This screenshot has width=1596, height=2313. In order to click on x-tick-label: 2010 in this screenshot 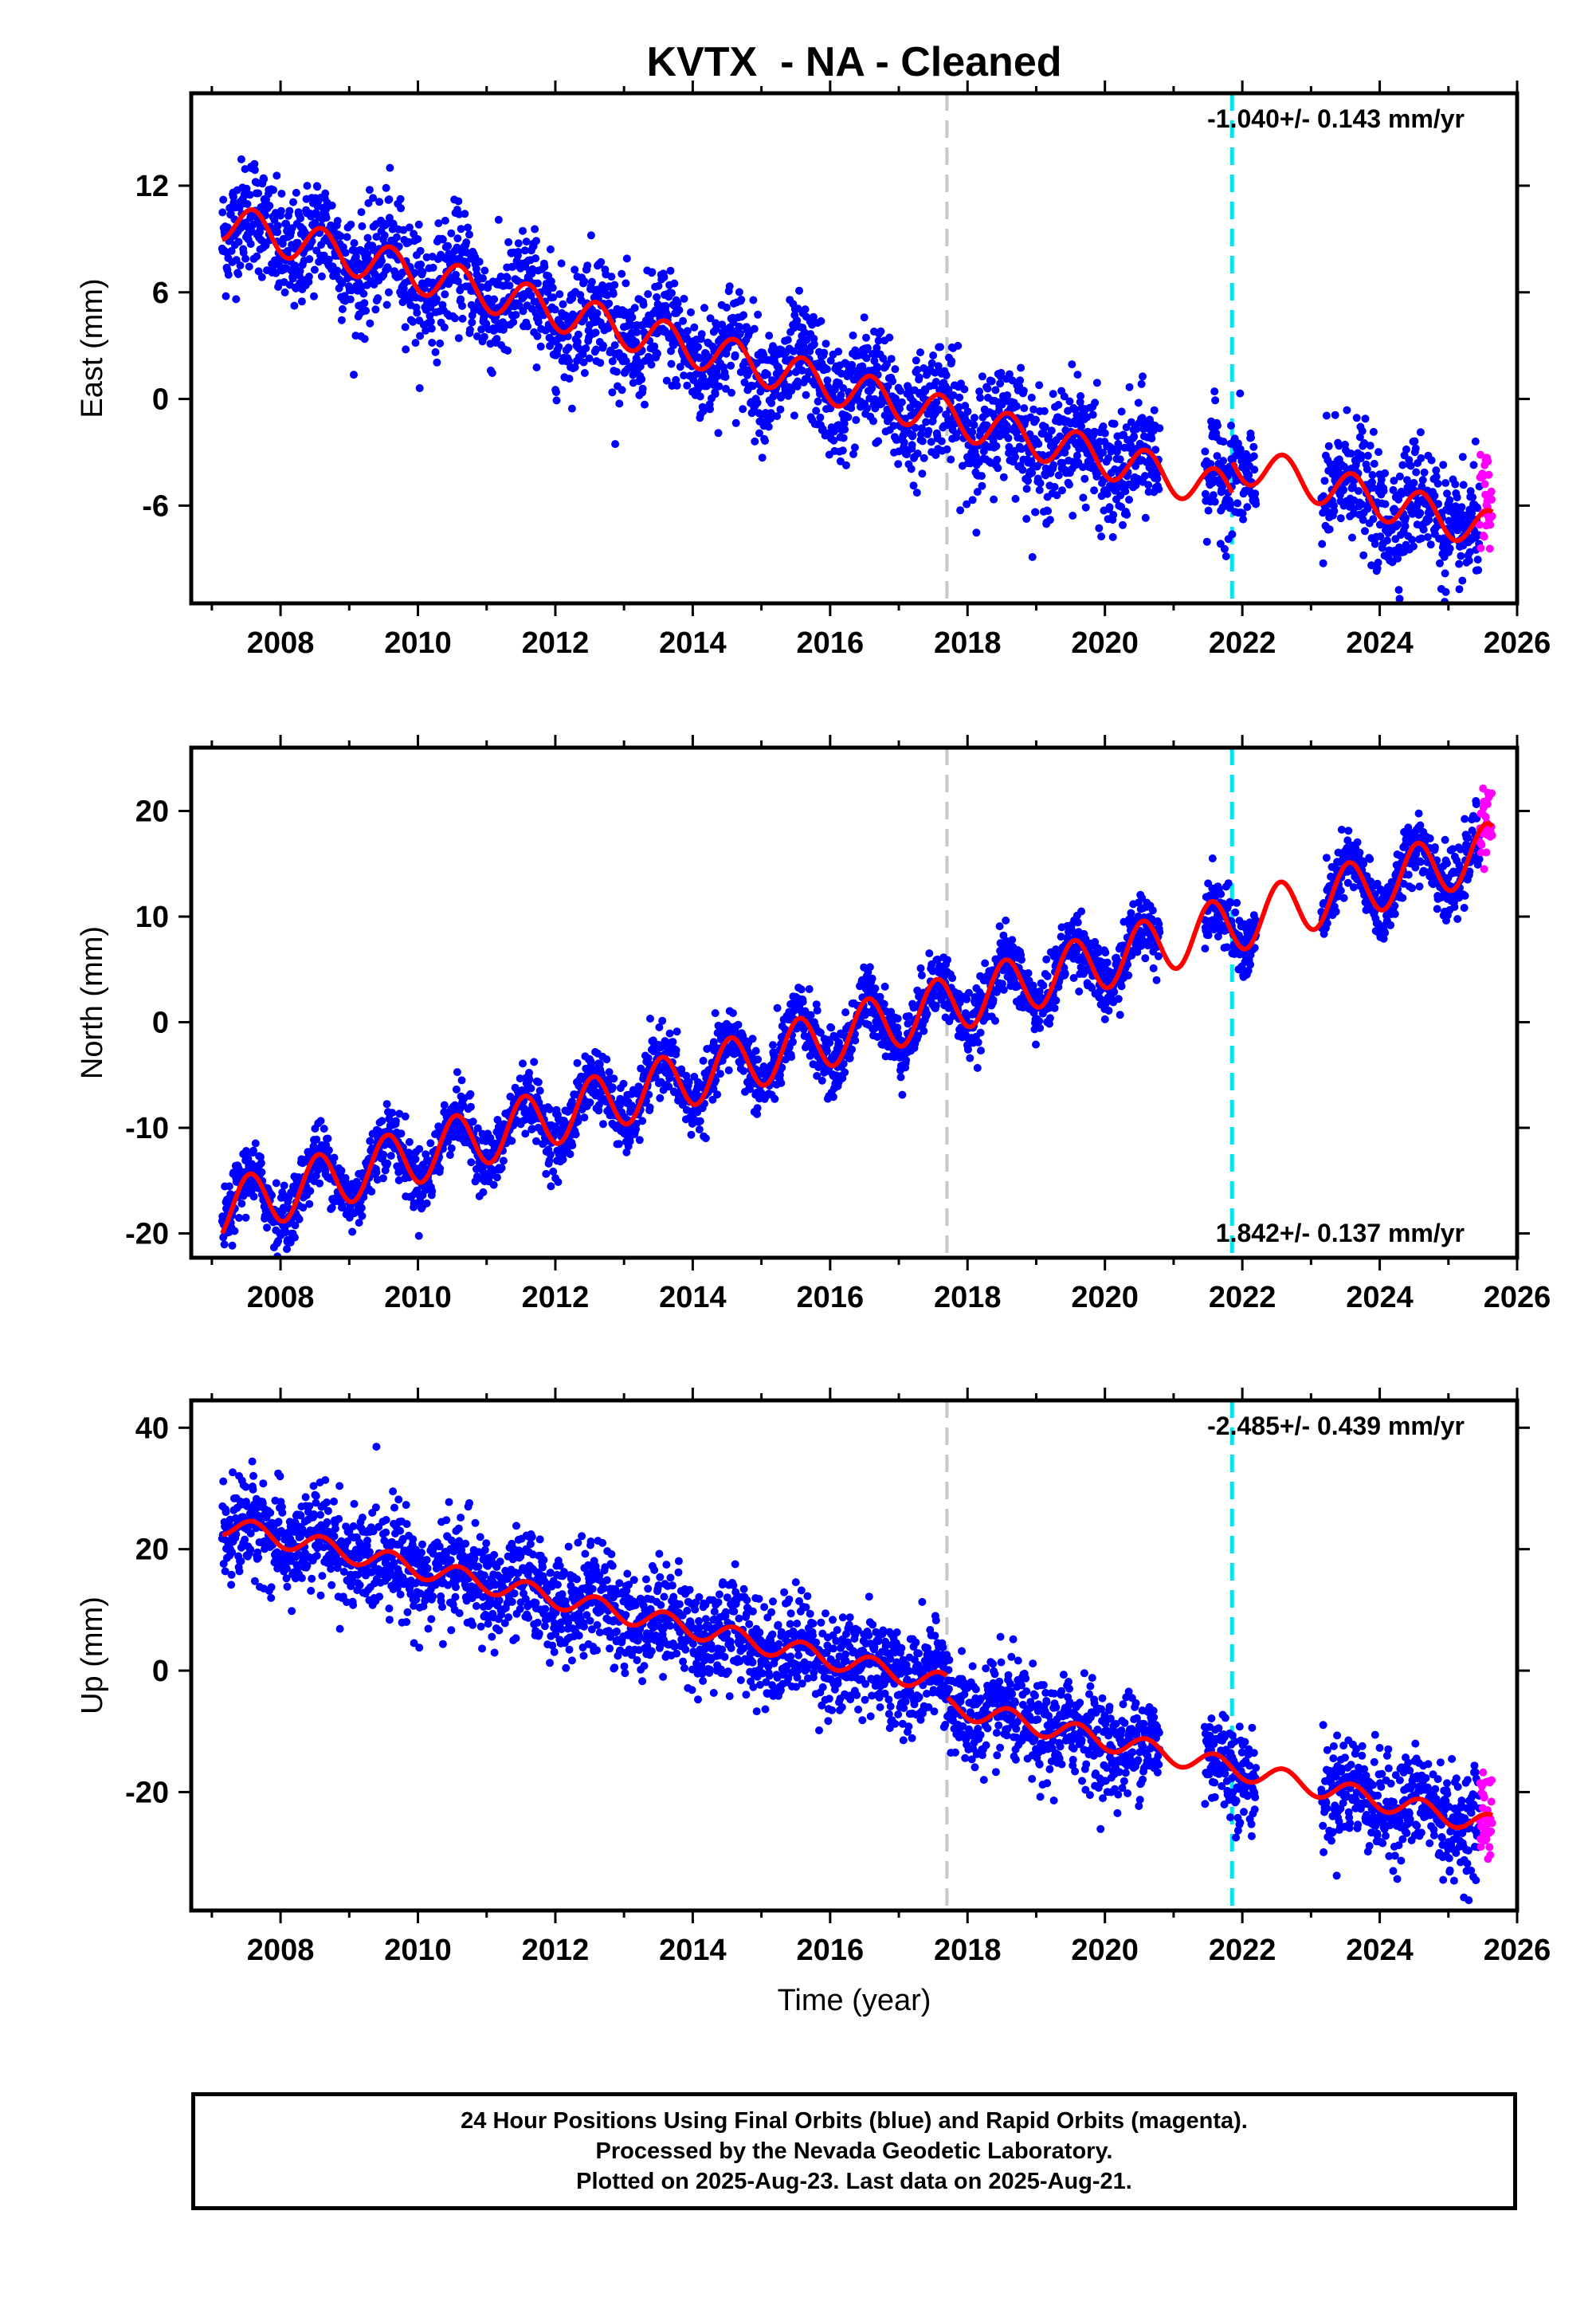, I will do `click(418, 643)`.